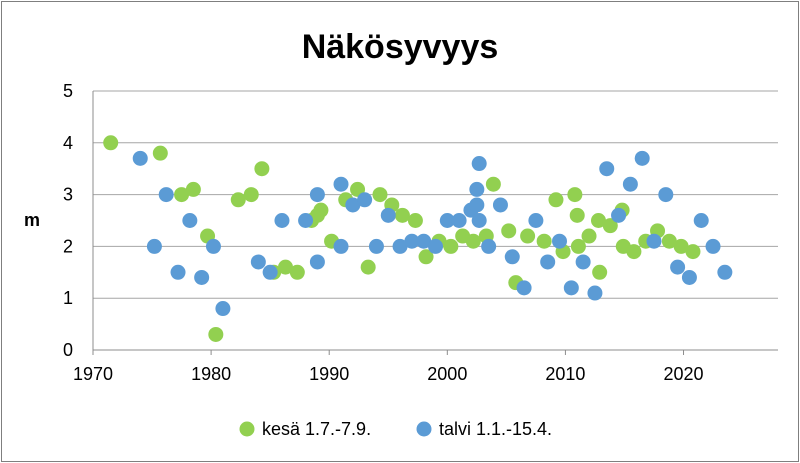 The width and height of the screenshot is (800, 463). I want to click on y-tick-label: 5, so click(68, 91).